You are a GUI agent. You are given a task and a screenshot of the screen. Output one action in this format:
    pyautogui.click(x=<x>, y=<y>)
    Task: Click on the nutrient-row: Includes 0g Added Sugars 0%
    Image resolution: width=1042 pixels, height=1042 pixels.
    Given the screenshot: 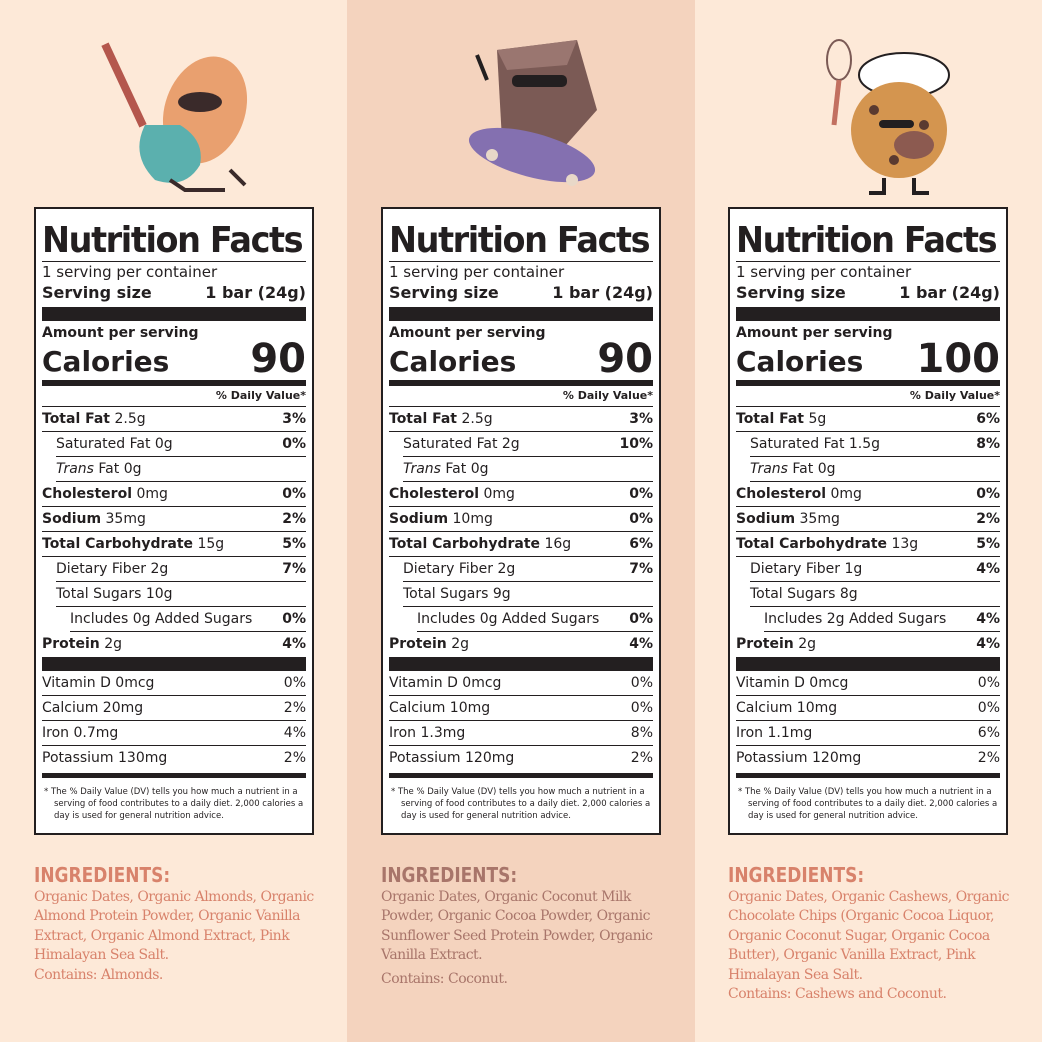 What is the action you would take?
    pyautogui.click(x=535, y=619)
    